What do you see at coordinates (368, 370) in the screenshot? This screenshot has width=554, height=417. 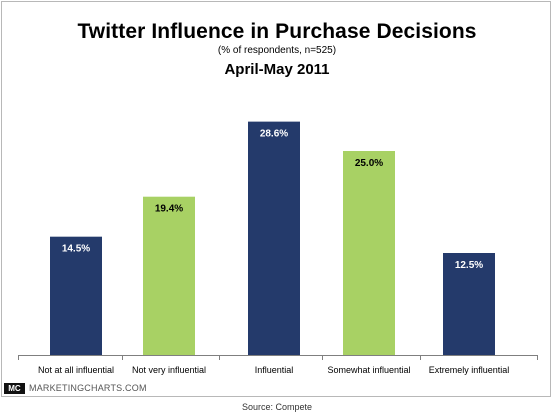 I see `x-tick-label: Somewhat influential` at bounding box center [368, 370].